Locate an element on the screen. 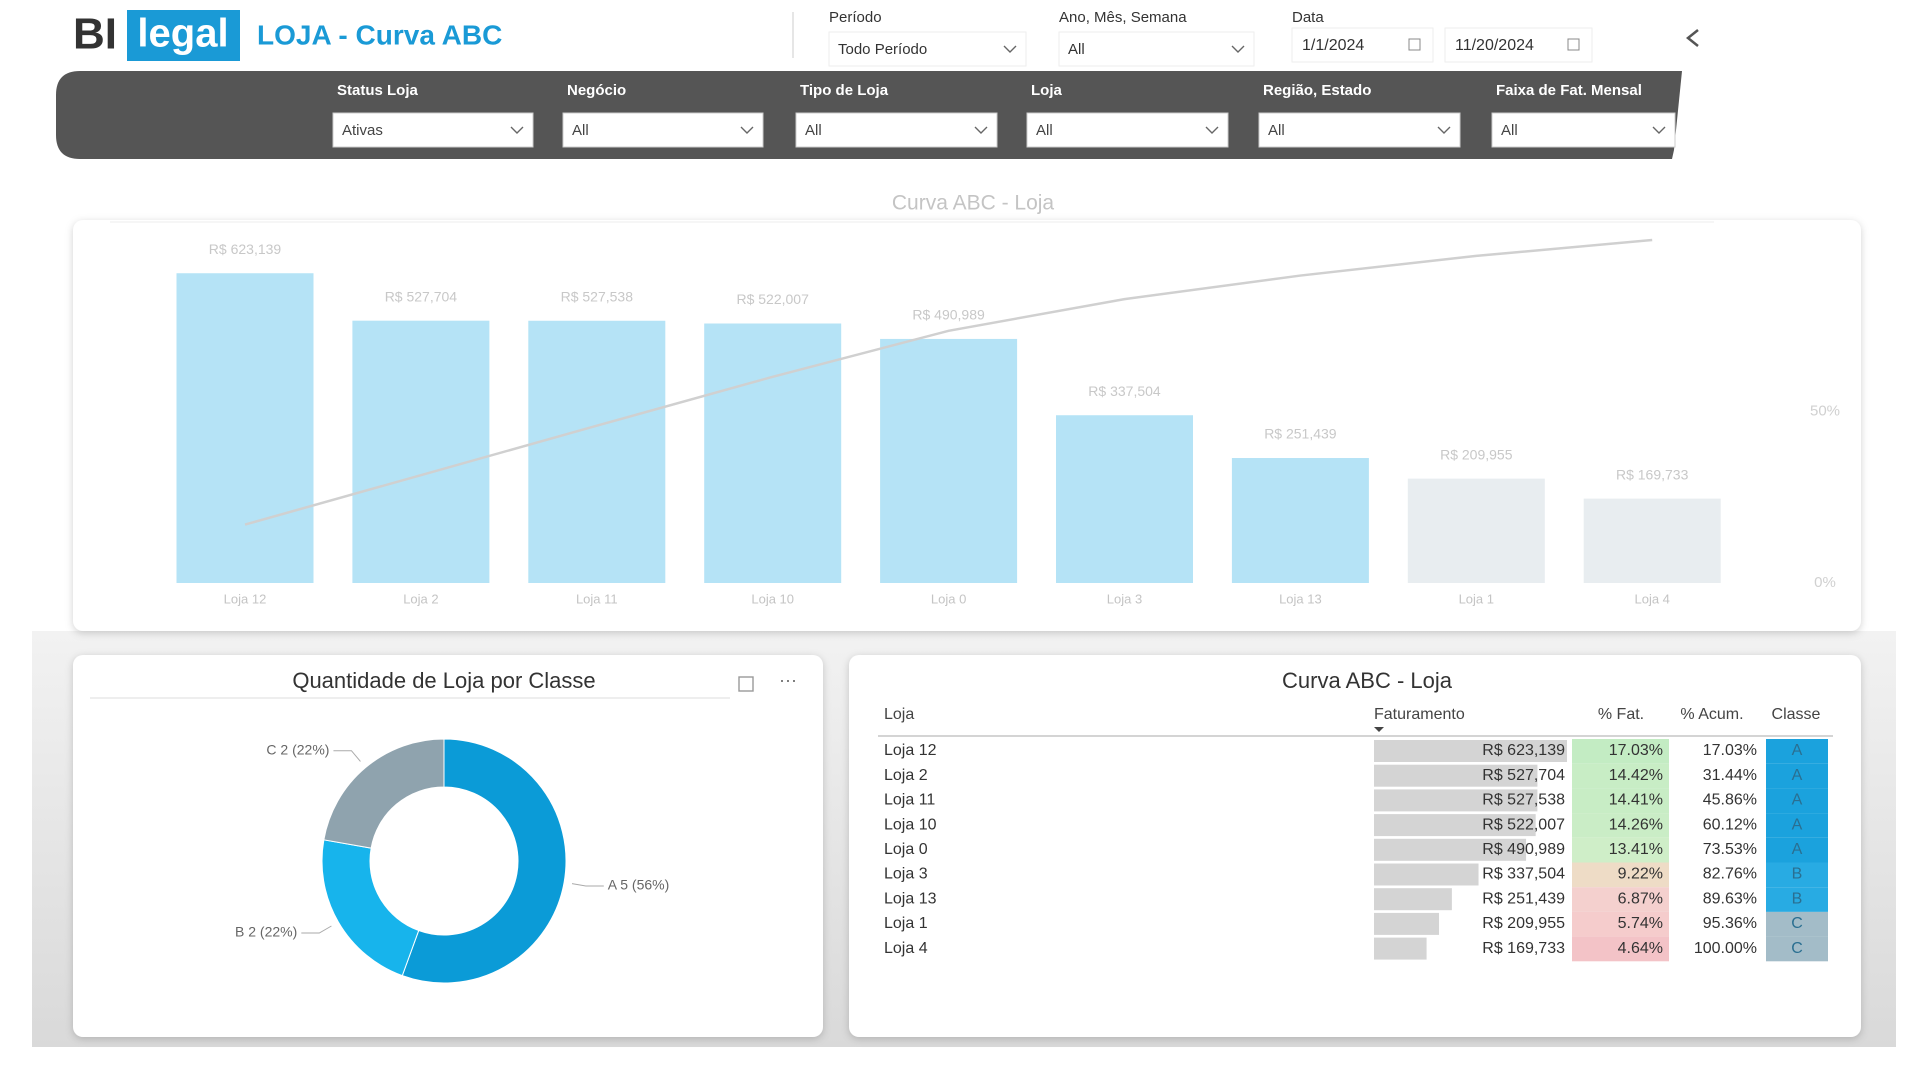  cell: 95.36% is located at coordinates (1730, 923).